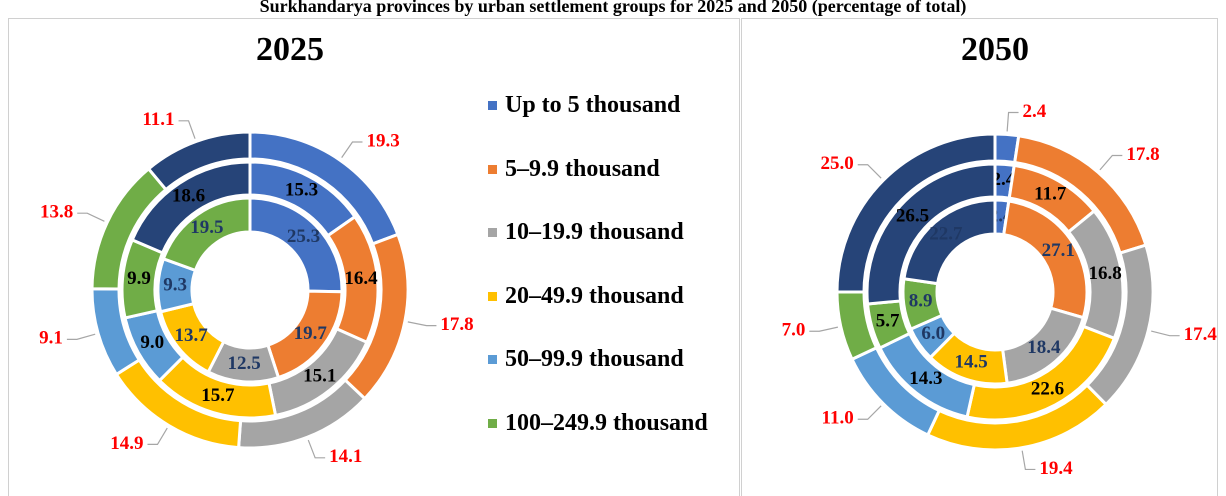 This screenshot has width=1226, height=496. What do you see at coordinates (1047, 389) in the screenshot?
I see `data-label: 22.6` at bounding box center [1047, 389].